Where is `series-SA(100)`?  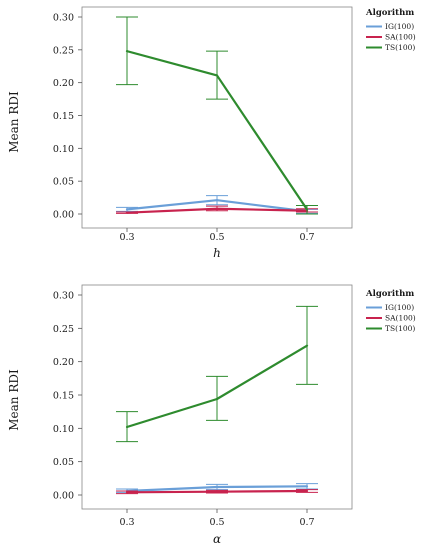 series-SA(100) is located at coordinates (217, 492).